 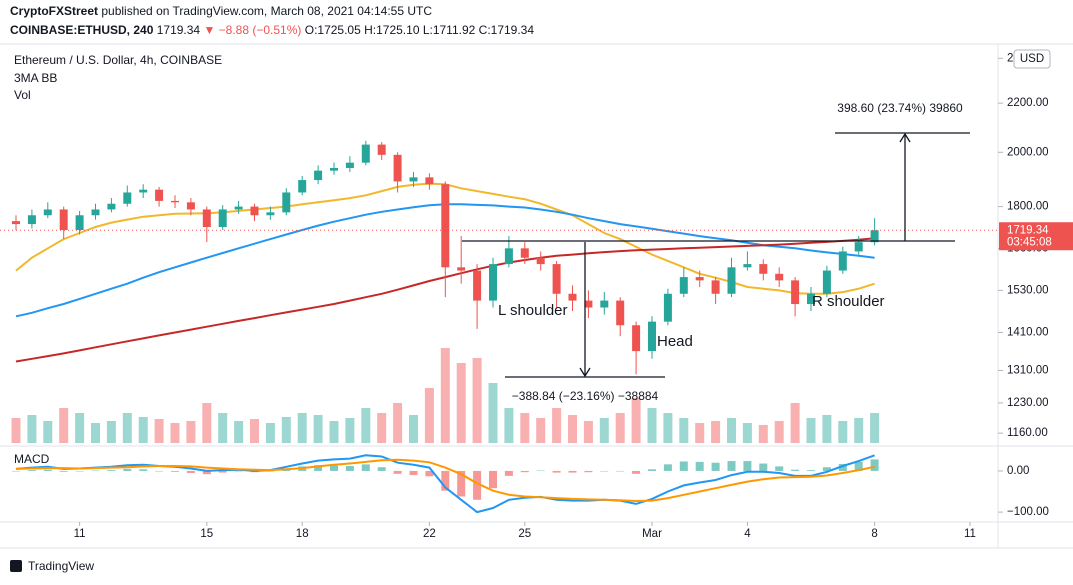 What do you see at coordinates (302, 534) in the screenshot?
I see `x-tick-label: 18` at bounding box center [302, 534].